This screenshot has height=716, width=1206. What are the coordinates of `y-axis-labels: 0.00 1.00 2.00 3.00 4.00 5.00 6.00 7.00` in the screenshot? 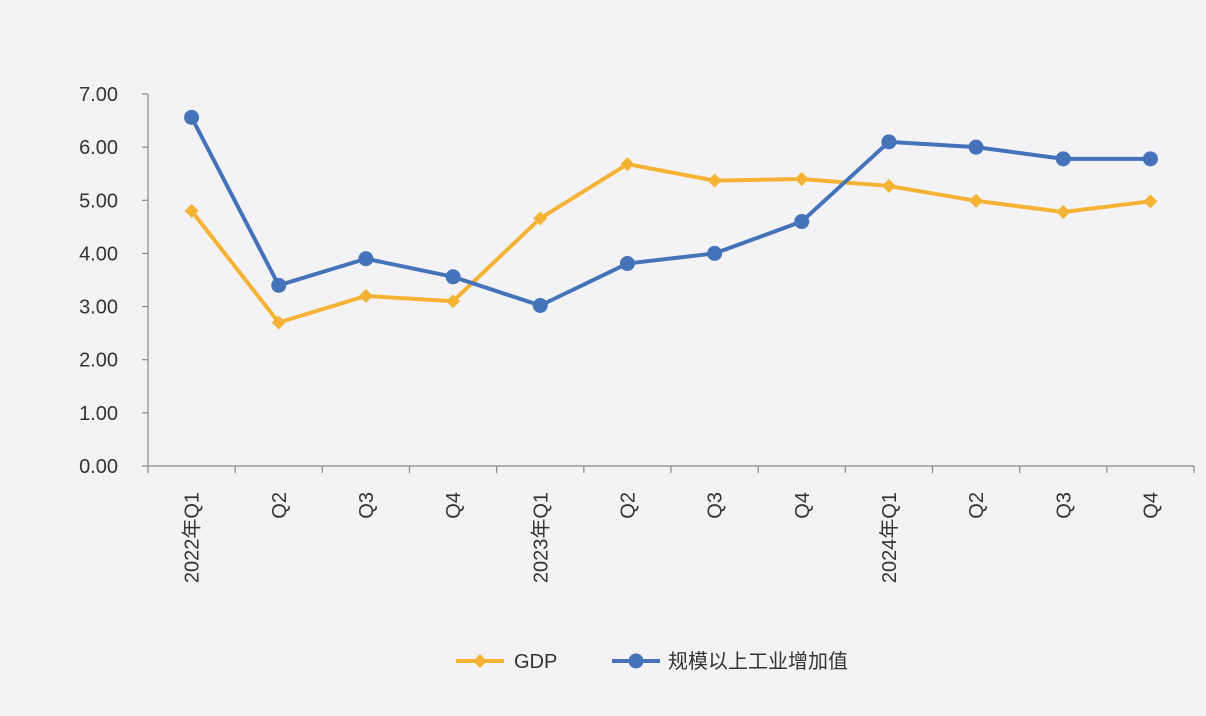 It's located at (98, 281).